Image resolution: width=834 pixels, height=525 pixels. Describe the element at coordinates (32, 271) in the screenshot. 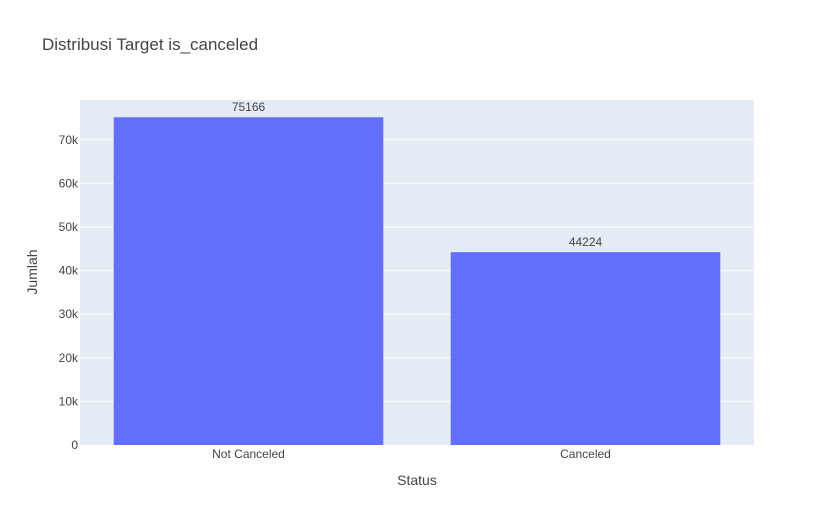

I see `y-axis-title: Jumlah` at that location.